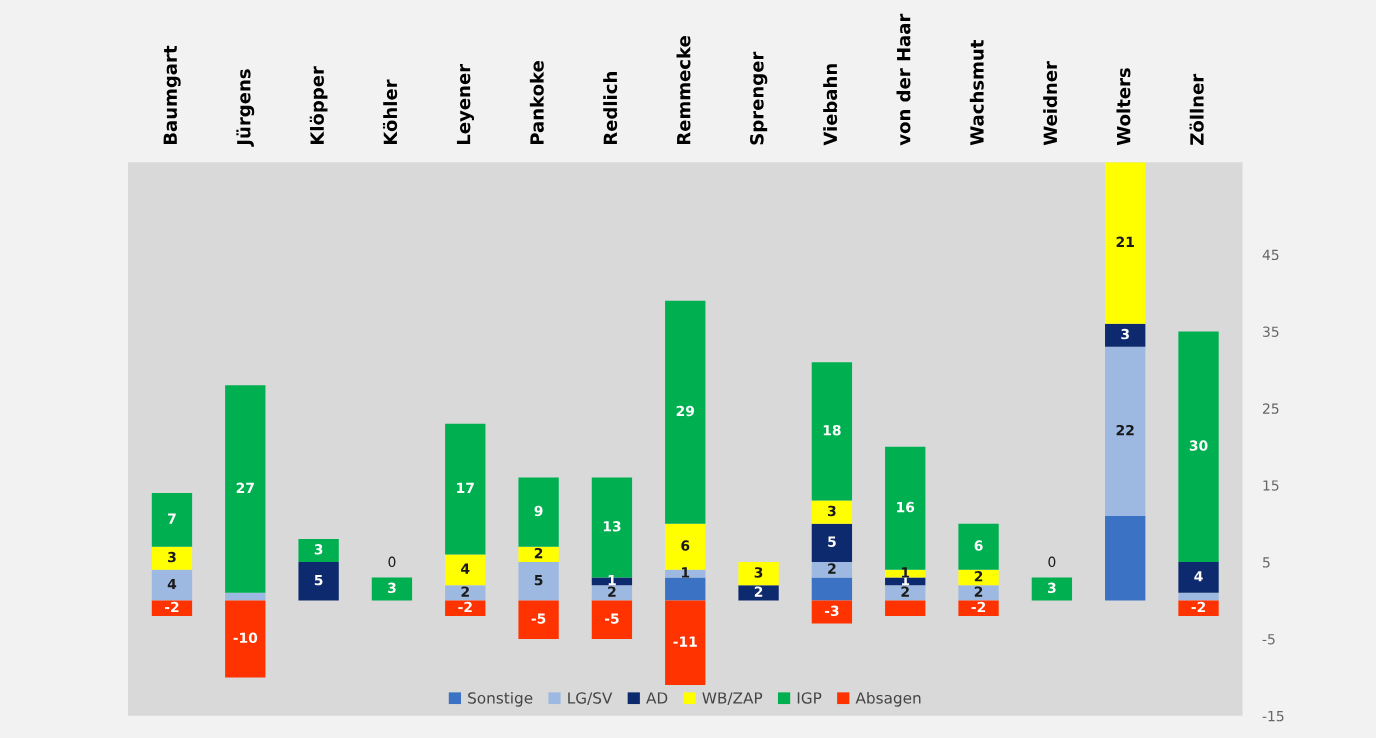 This screenshot has height=738, width=1376. What do you see at coordinates (976, 93) in the screenshot?
I see `x-tick-label: Wachsmut` at bounding box center [976, 93].